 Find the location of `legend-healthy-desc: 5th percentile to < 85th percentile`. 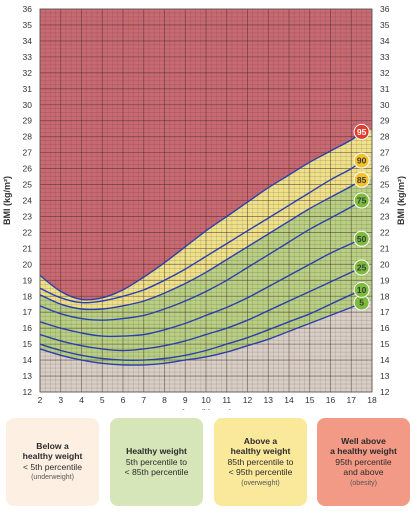

legend-healthy-desc: 5th percentile to < 85th percentile is located at coordinates (156, 467).